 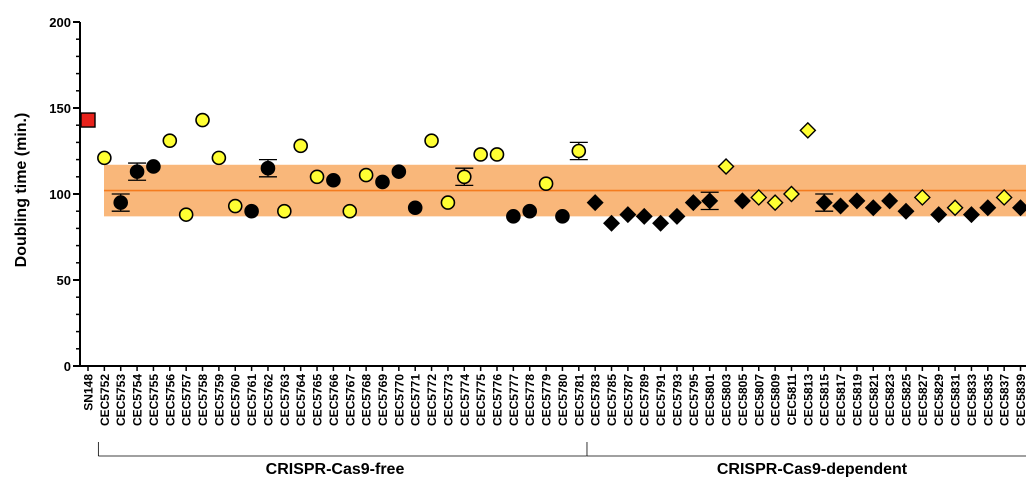 I want to click on data-point-CEC5763, so click(x=284, y=211).